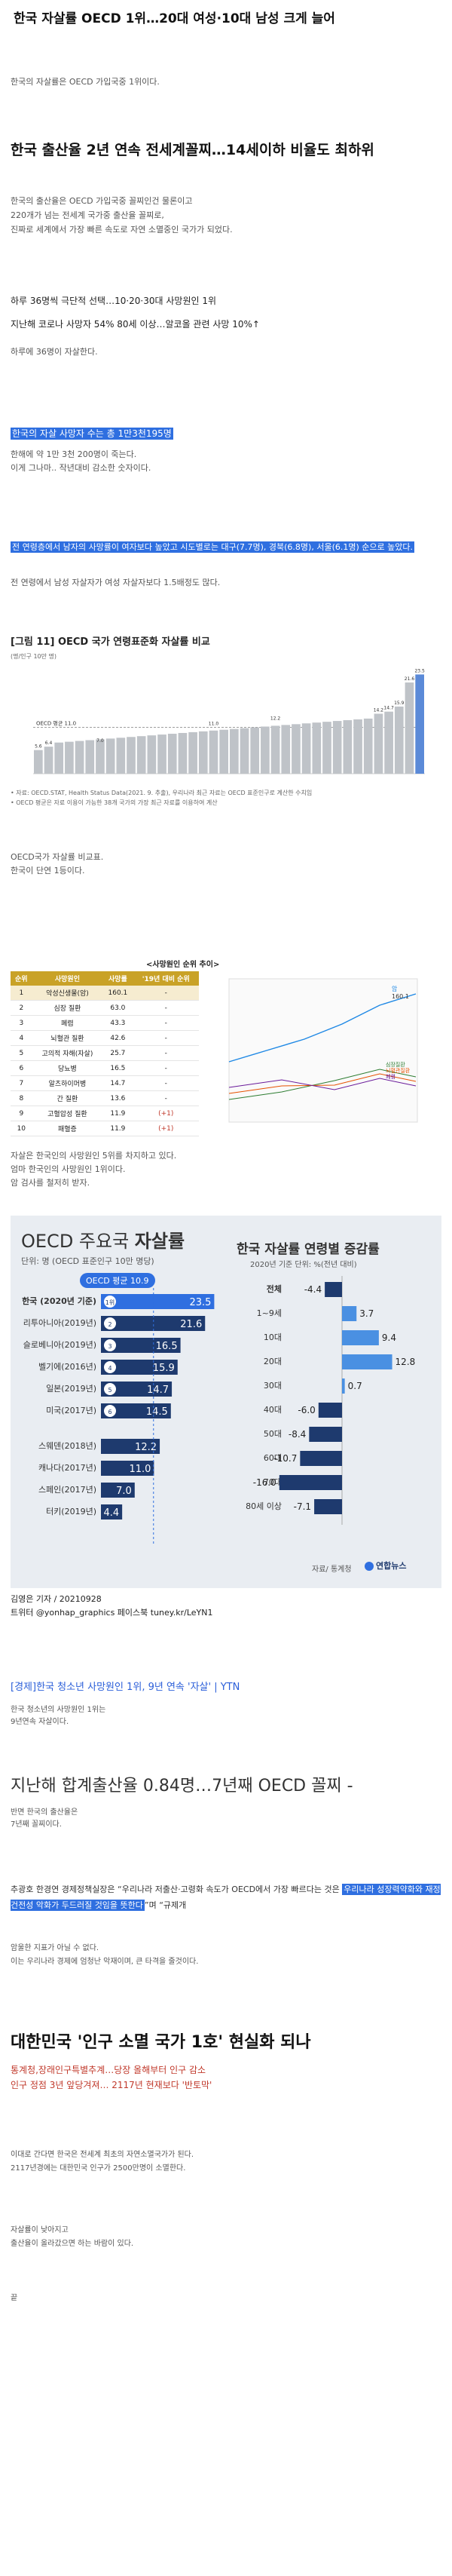 The height and width of the screenshot is (2576, 452). I want to click on text-line: 암울한 지표가 아닐 수 없다., so click(55, 1948).